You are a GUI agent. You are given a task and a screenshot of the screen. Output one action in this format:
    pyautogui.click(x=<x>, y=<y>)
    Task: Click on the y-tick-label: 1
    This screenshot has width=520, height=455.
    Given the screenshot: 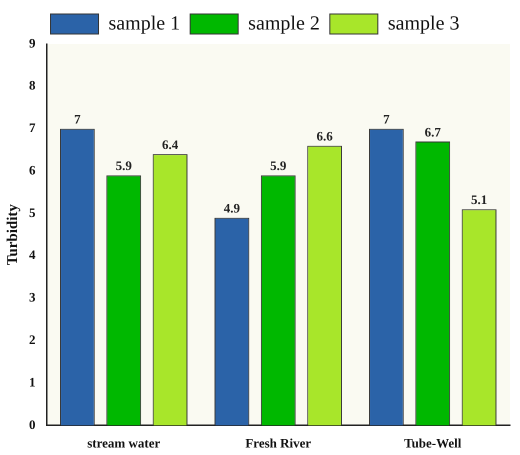 What is the action you would take?
    pyautogui.click(x=32, y=382)
    